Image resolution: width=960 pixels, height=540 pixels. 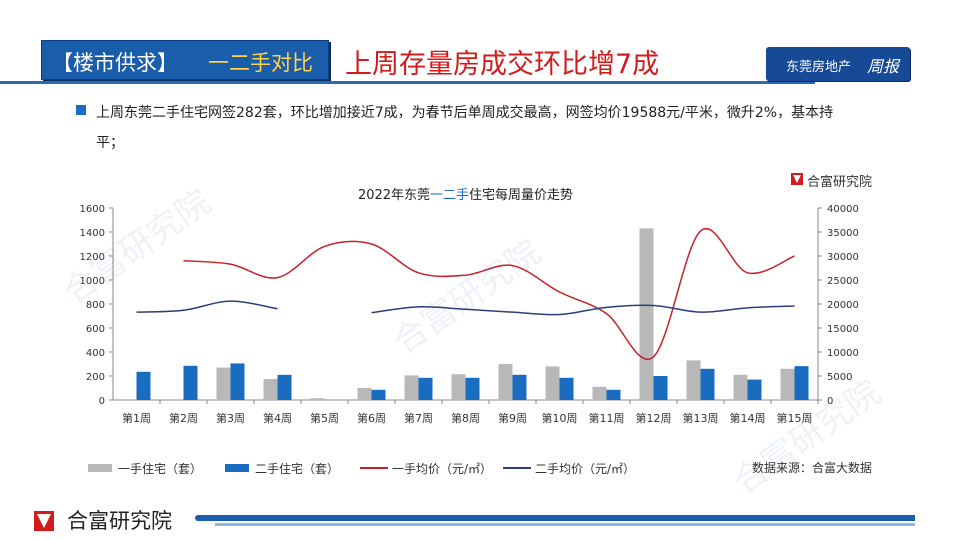 What do you see at coordinates (92, 257) in the screenshot?
I see `y-left-tick-label: 1200` at bounding box center [92, 257].